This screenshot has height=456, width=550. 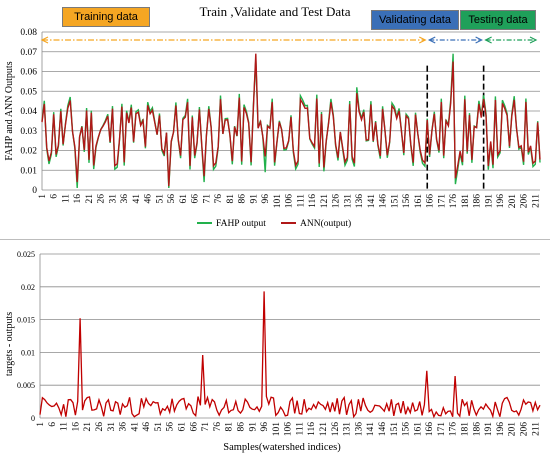 What do you see at coordinates (28, 53) in the screenshot?
I see `y-tick-label: 0.07` at bounding box center [28, 53].